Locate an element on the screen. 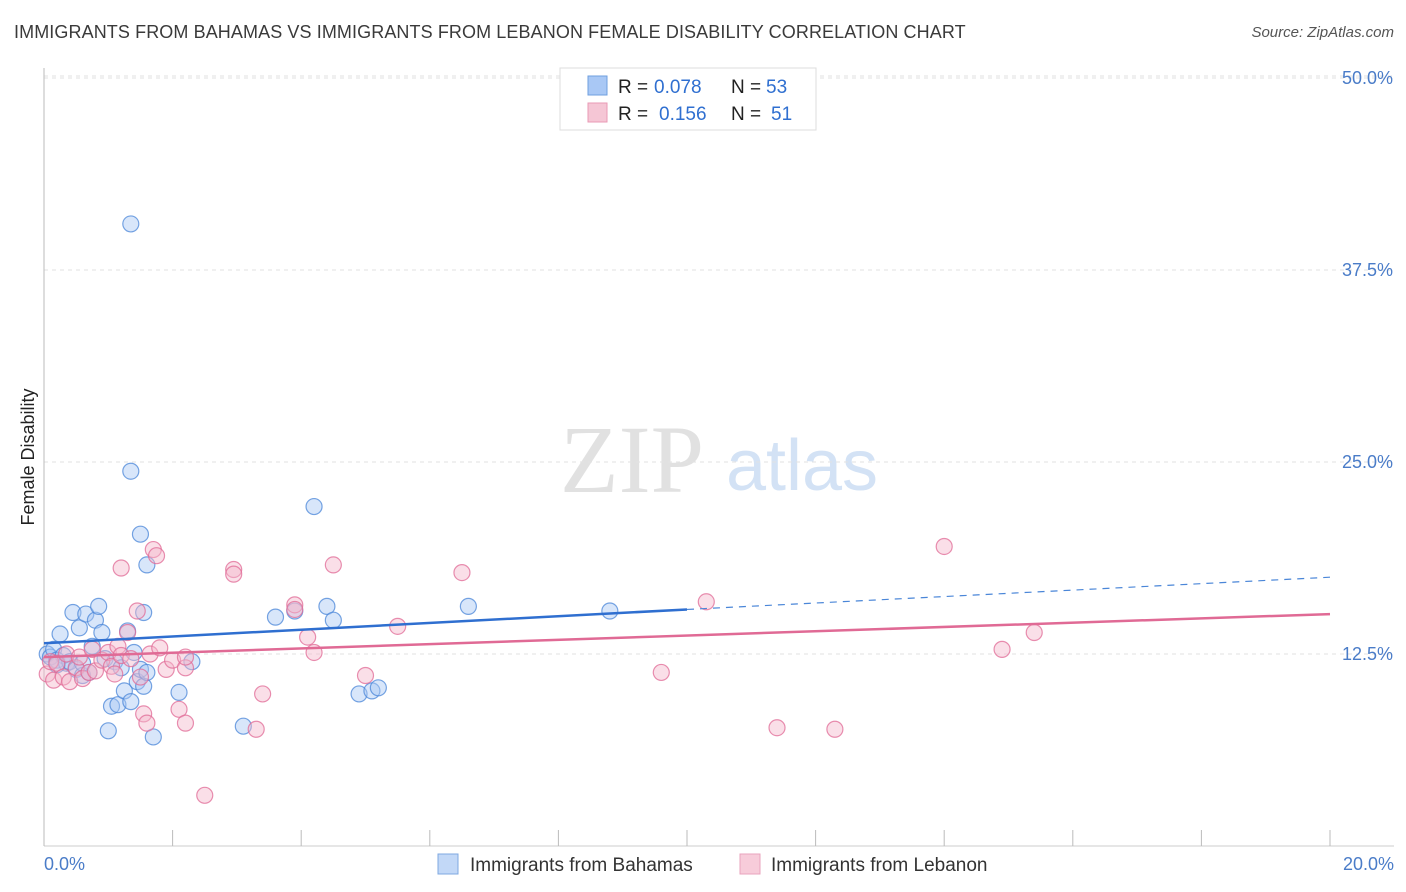 The image size is (1406, 892). x-ticks is located at coordinates (687, 838).